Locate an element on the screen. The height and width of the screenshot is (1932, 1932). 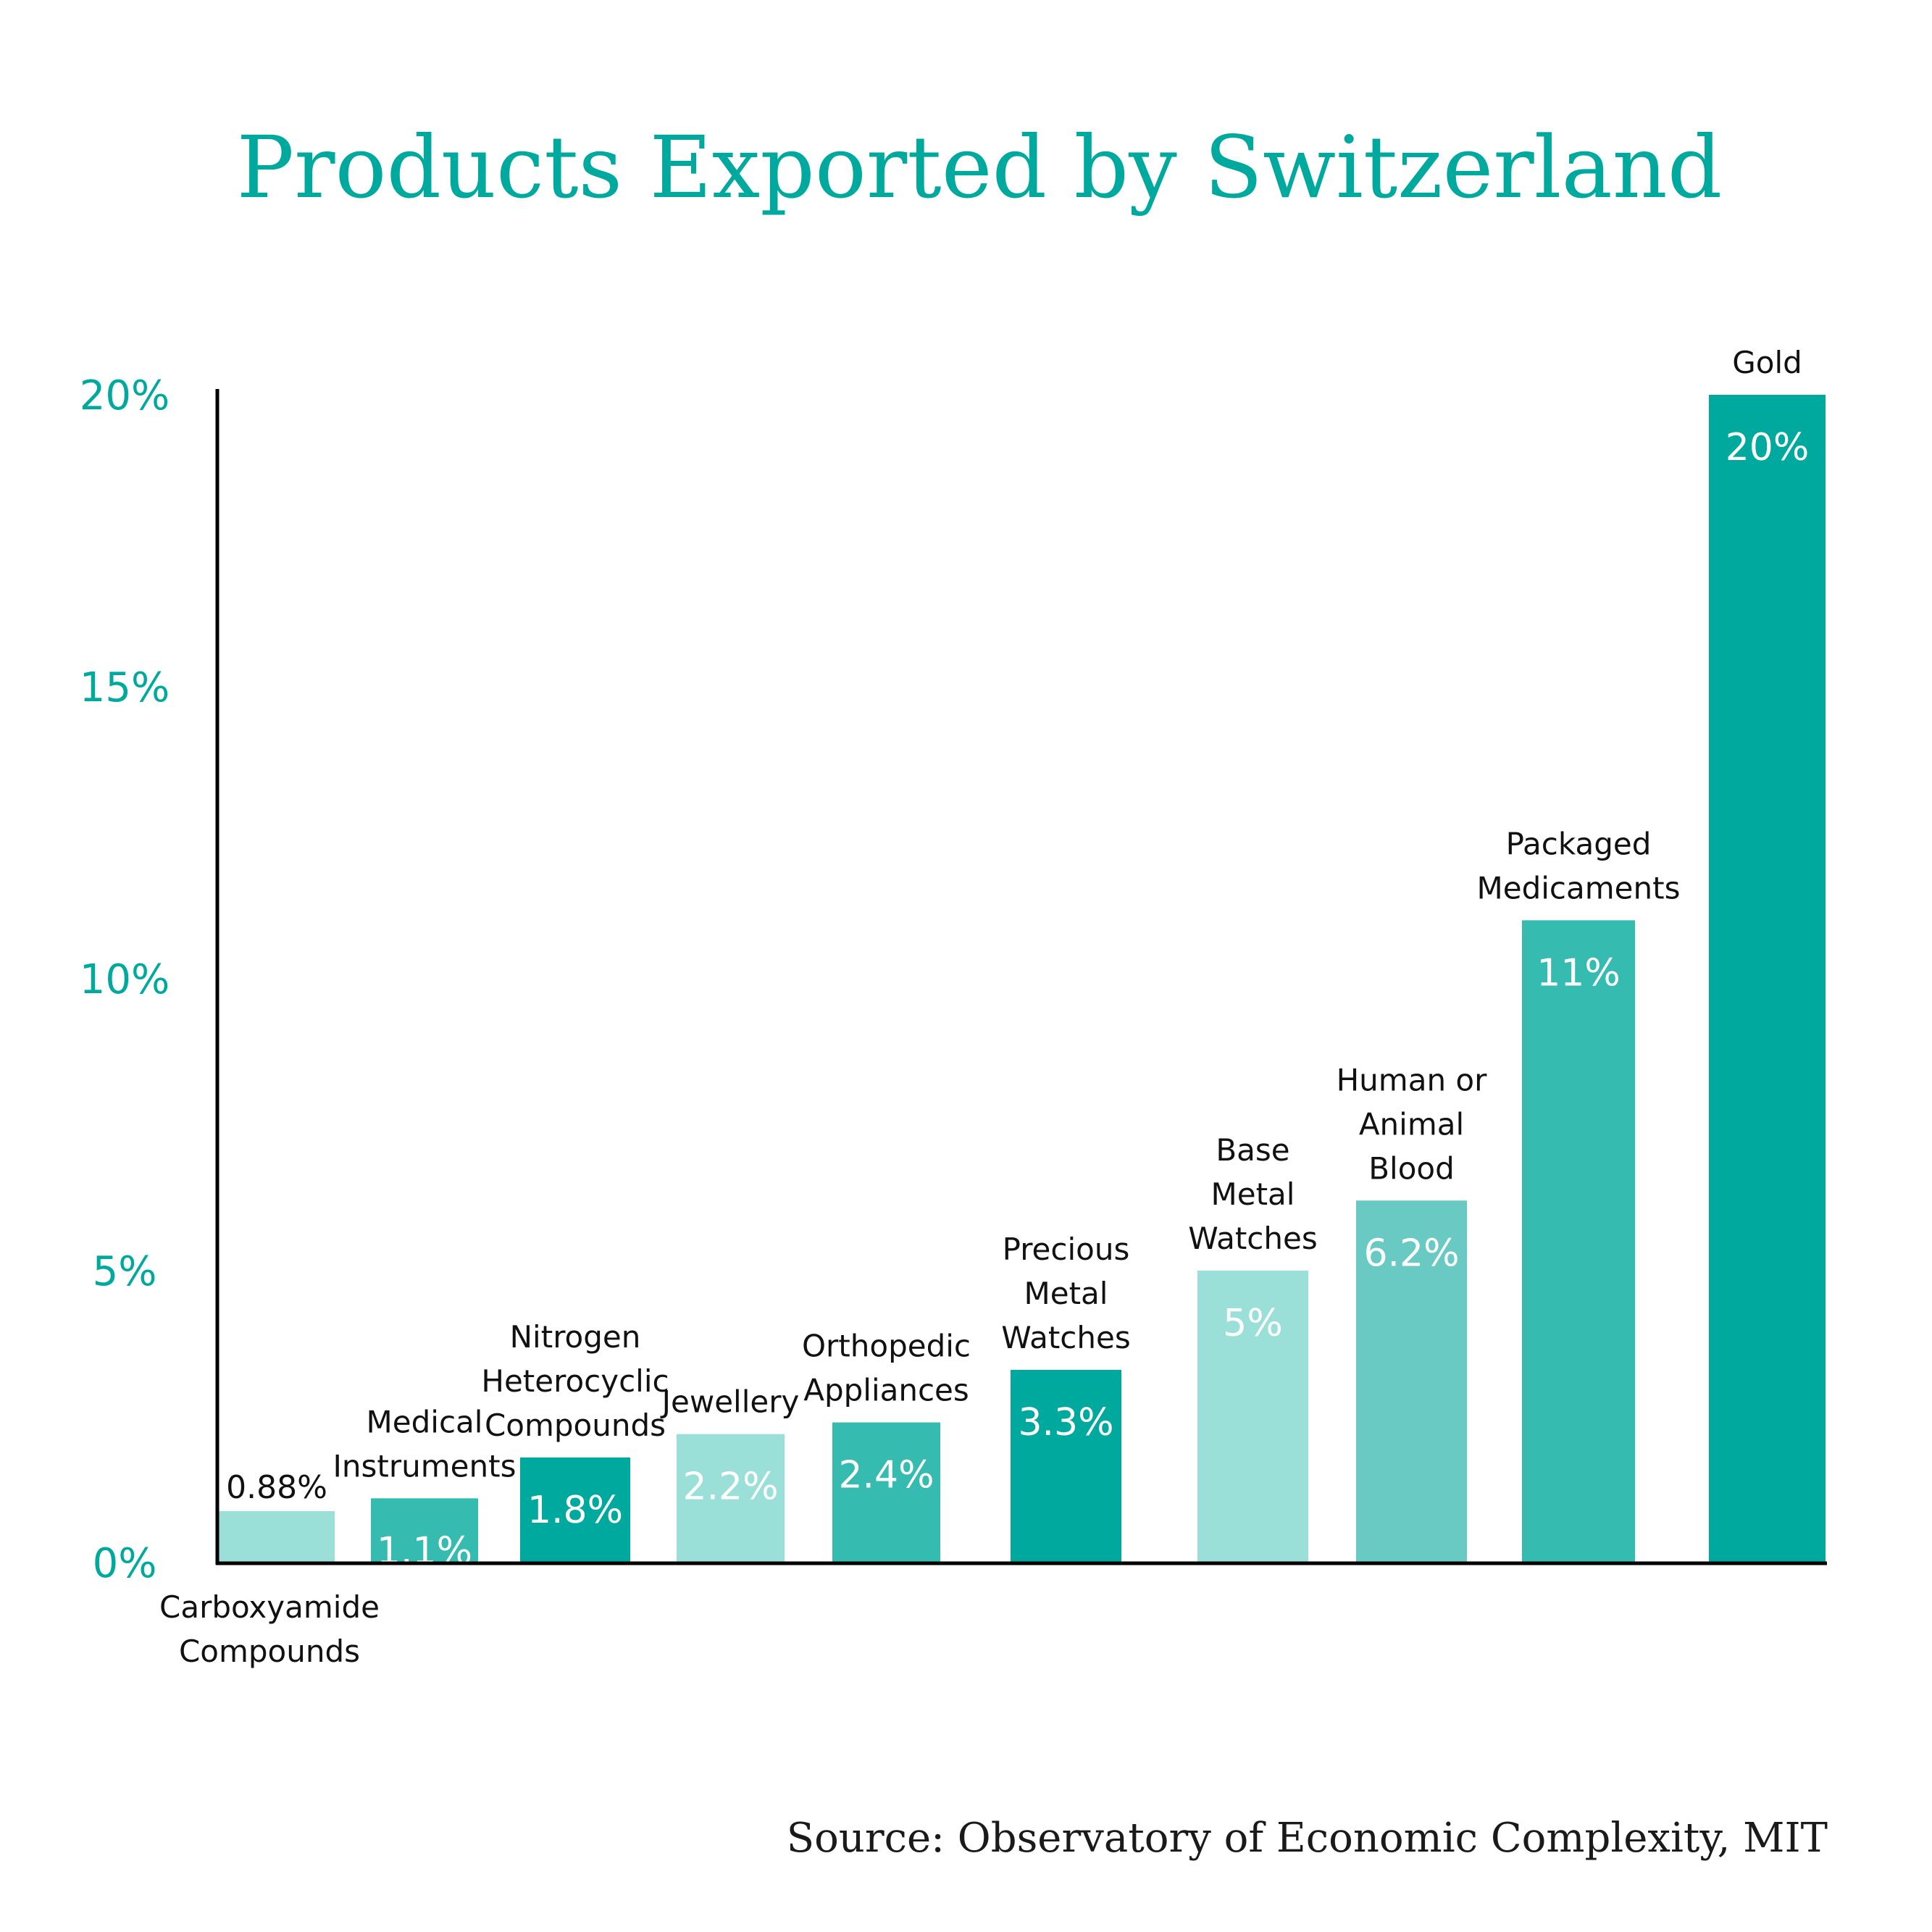
y-tick-label: 15% is located at coordinates (125, 687).